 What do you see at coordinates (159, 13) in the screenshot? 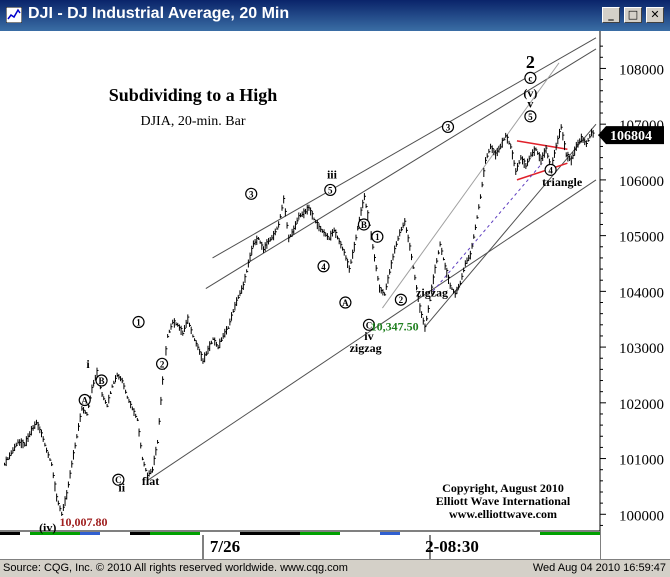
I see `window-title: DJI - DJ Industrial Average, 20 Min` at bounding box center [159, 13].